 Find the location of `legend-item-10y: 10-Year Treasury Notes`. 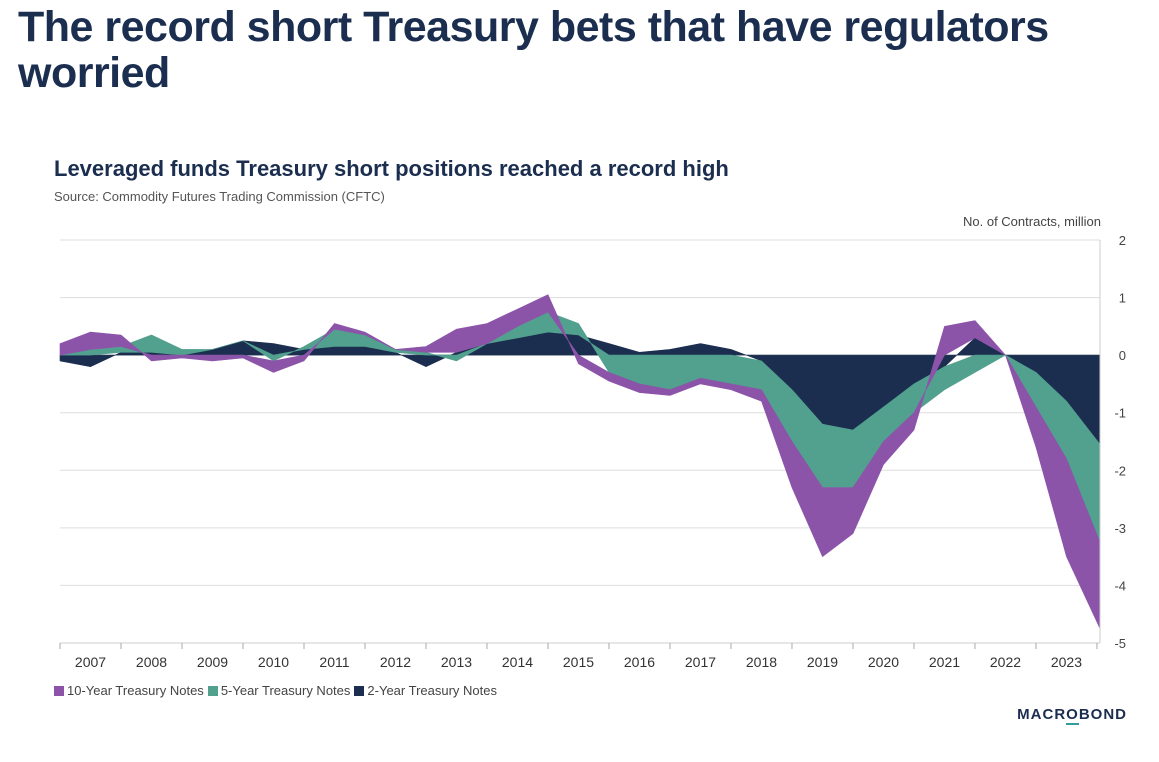

legend-item-10y: 10-Year Treasury Notes is located at coordinates (129, 690).